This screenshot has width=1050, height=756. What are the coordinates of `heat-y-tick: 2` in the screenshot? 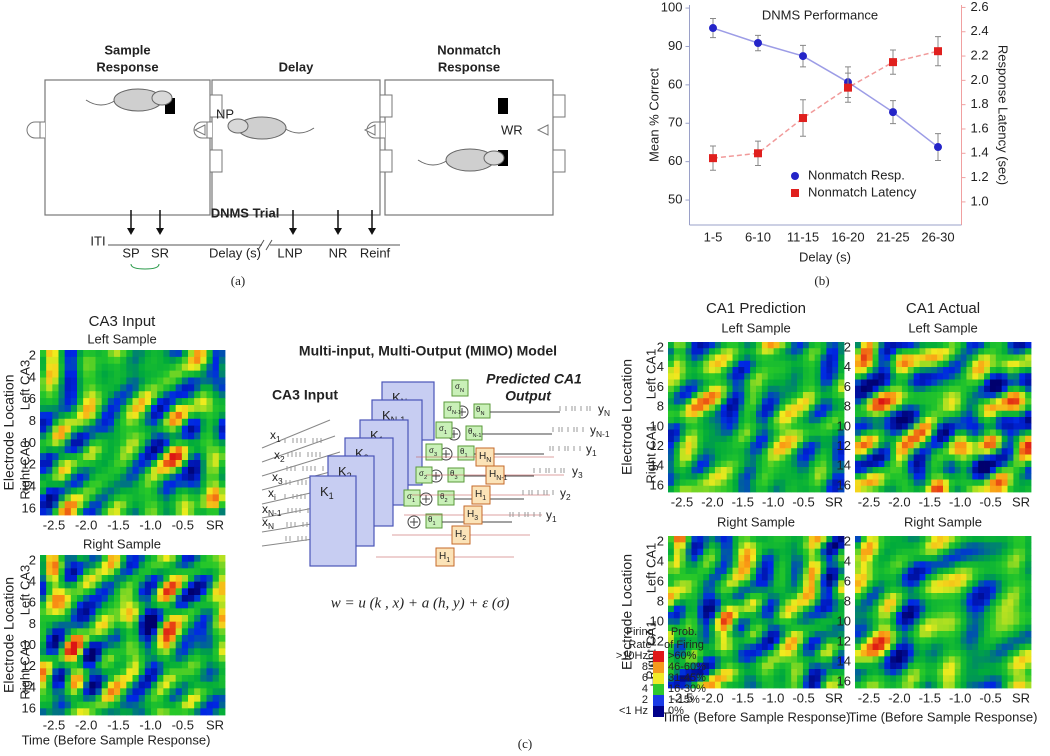 It's located at (847, 540).